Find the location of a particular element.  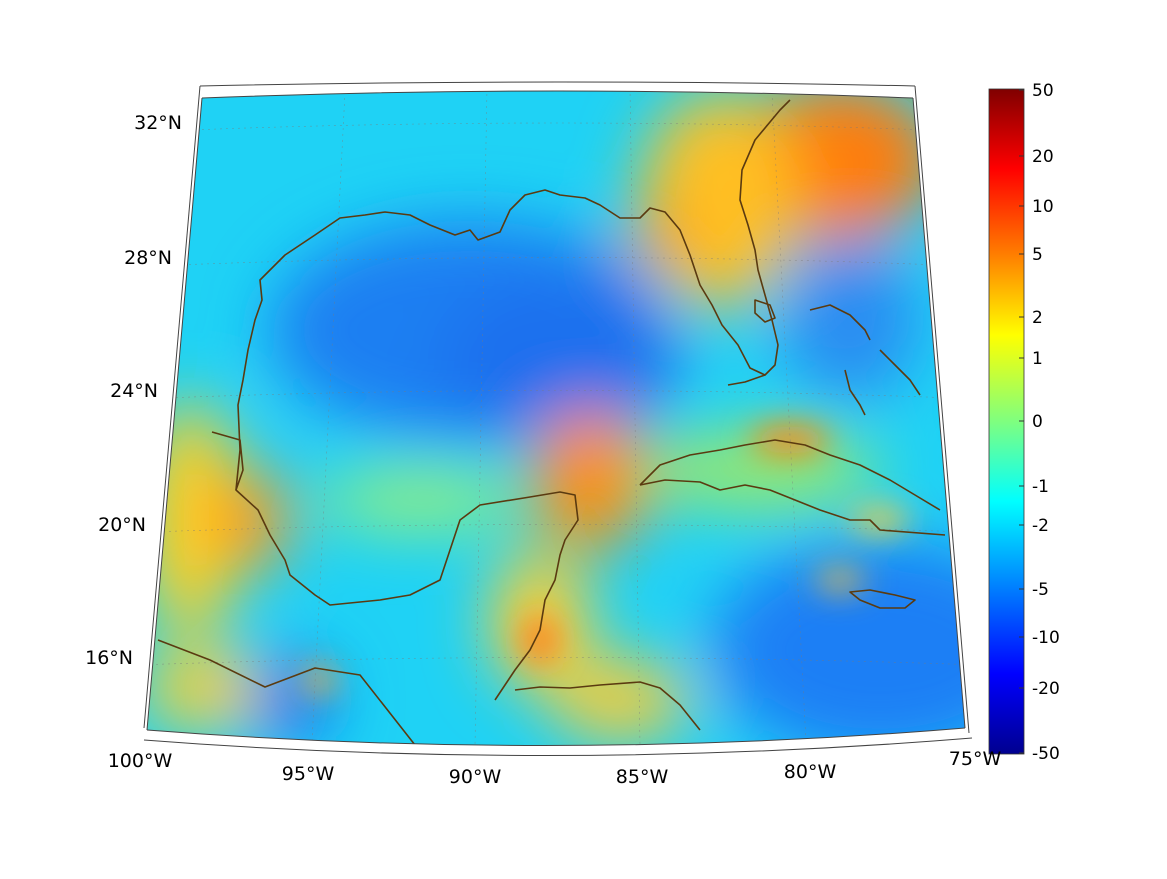

longitude-label: 90°W is located at coordinates (475, 777).